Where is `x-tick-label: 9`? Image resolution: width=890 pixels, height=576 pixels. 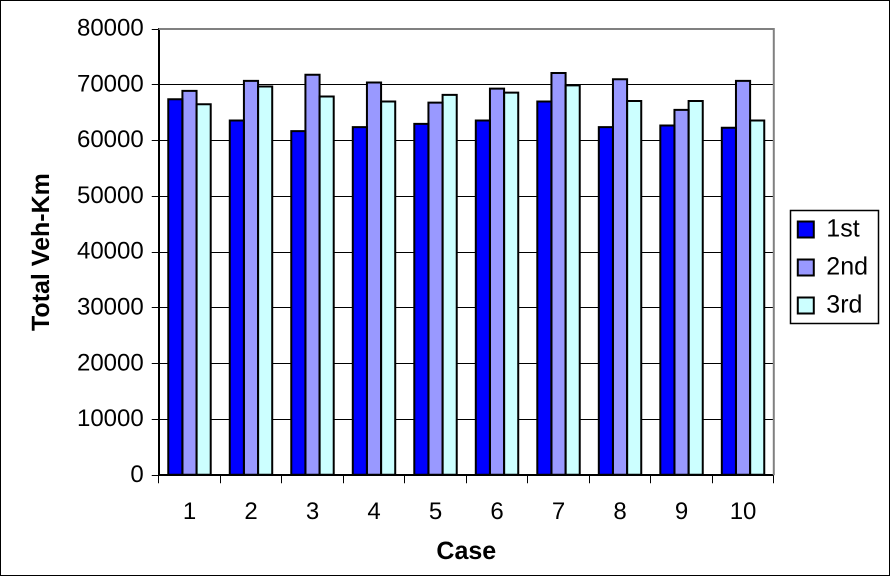 x-tick-label: 9 is located at coordinates (681, 512).